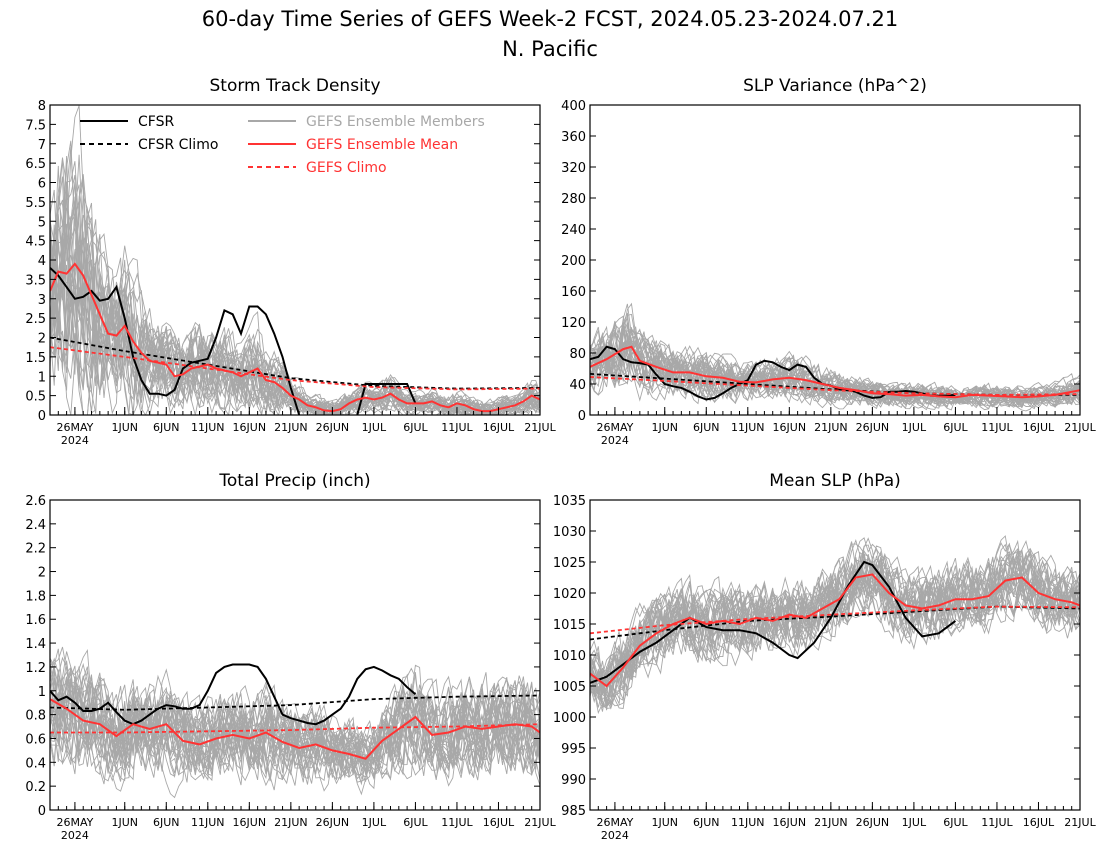 The width and height of the screenshot is (1100, 850). Describe the element at coordinates (573, 106) in the screenshot. I see `y-tick-label: 400` at that location.